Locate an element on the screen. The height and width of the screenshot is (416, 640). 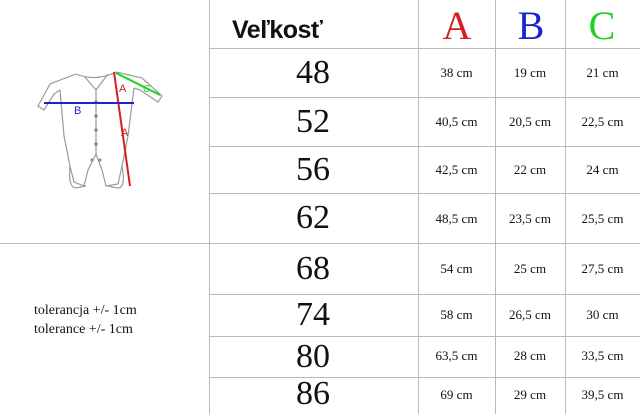
measure-a: 69 cm is located at coordinates (456, 394).